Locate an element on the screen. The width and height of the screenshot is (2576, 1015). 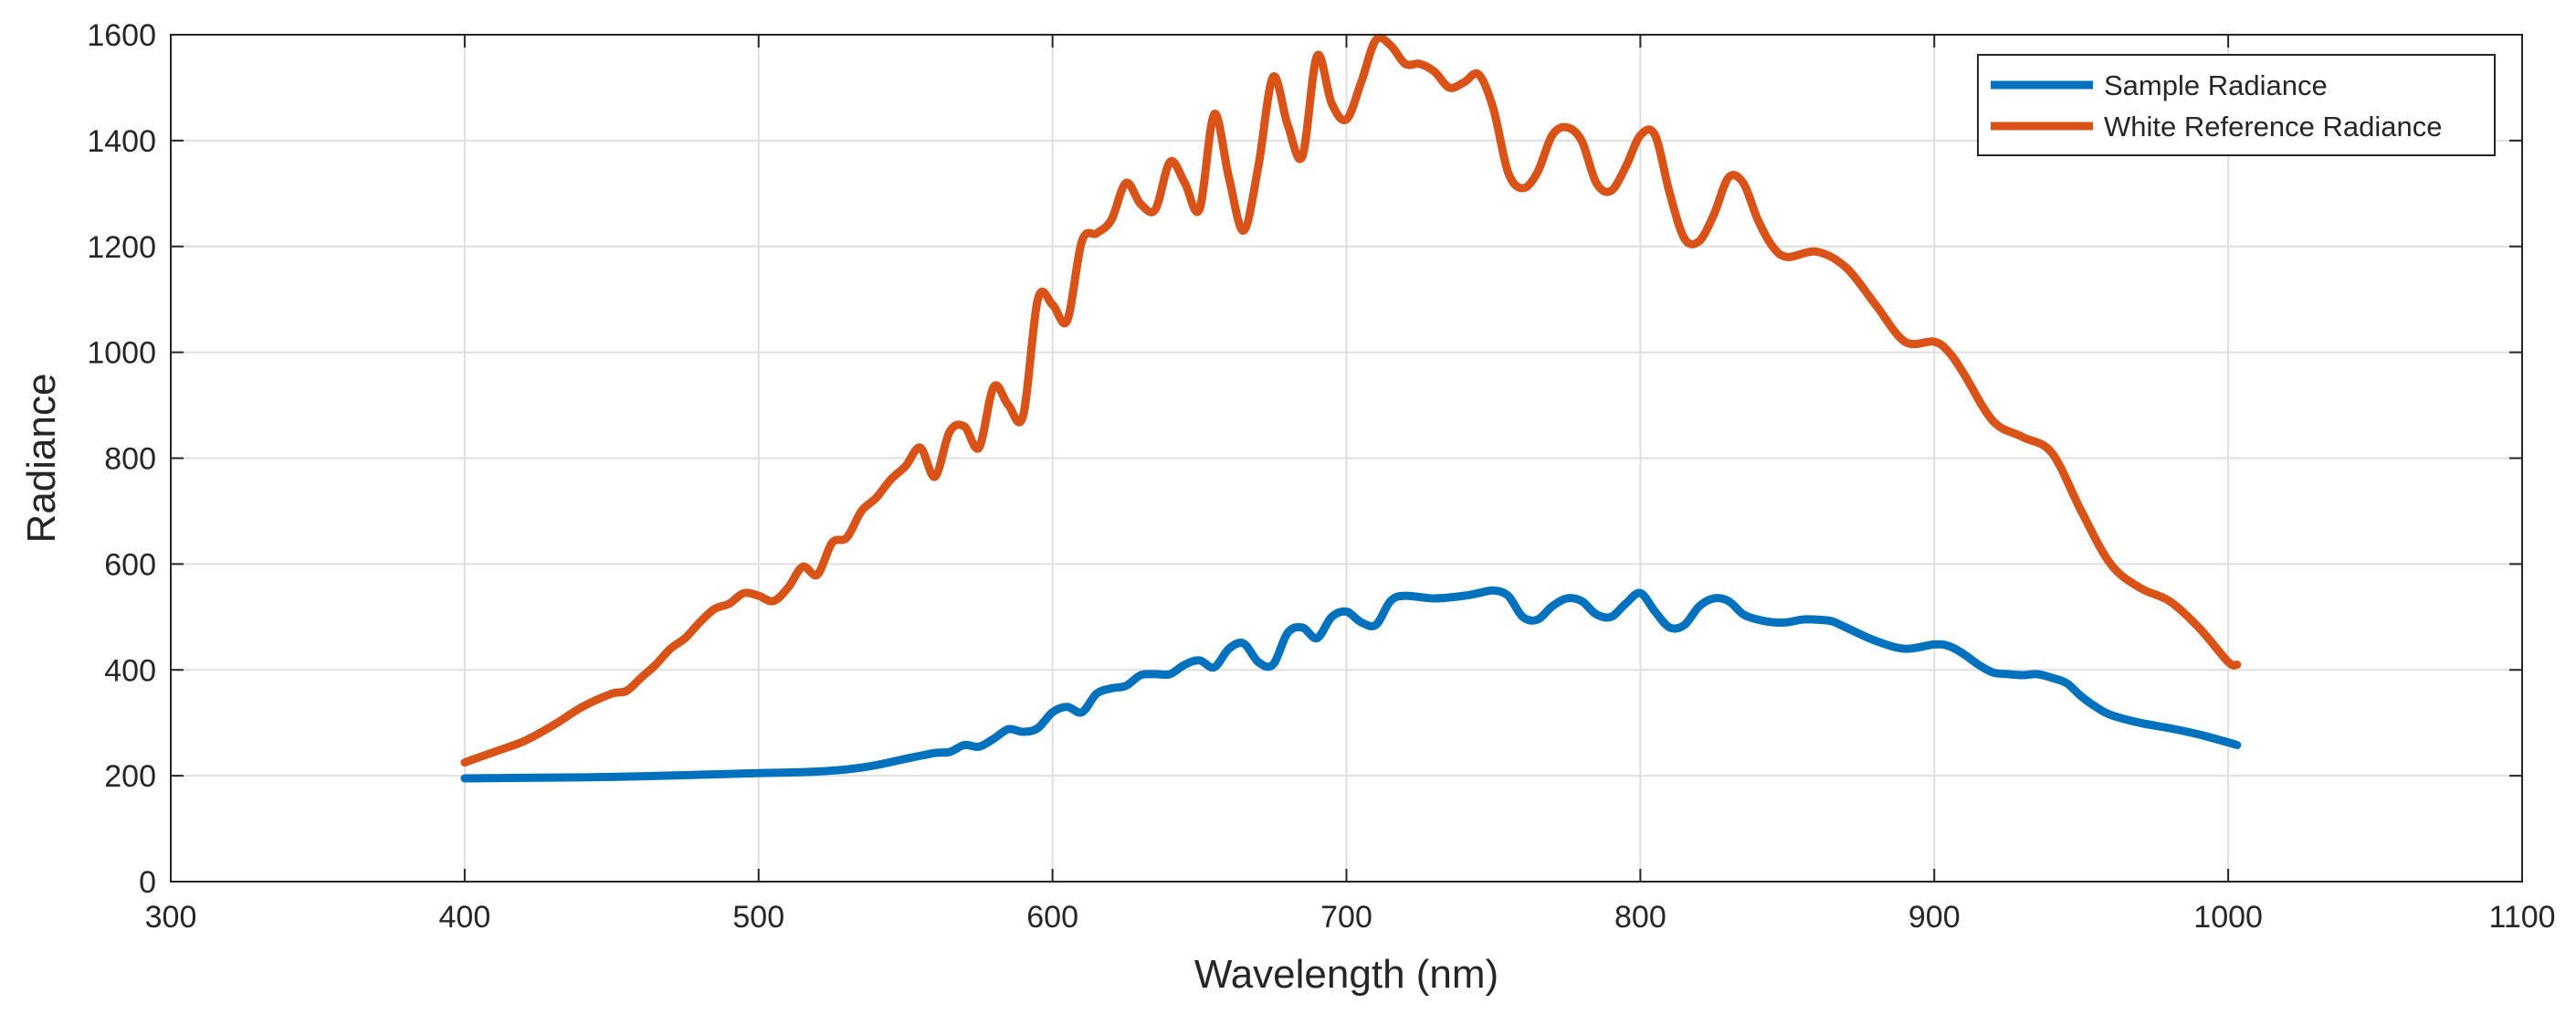
y-axis-label: Radiance is located at coordinates (41, 459).